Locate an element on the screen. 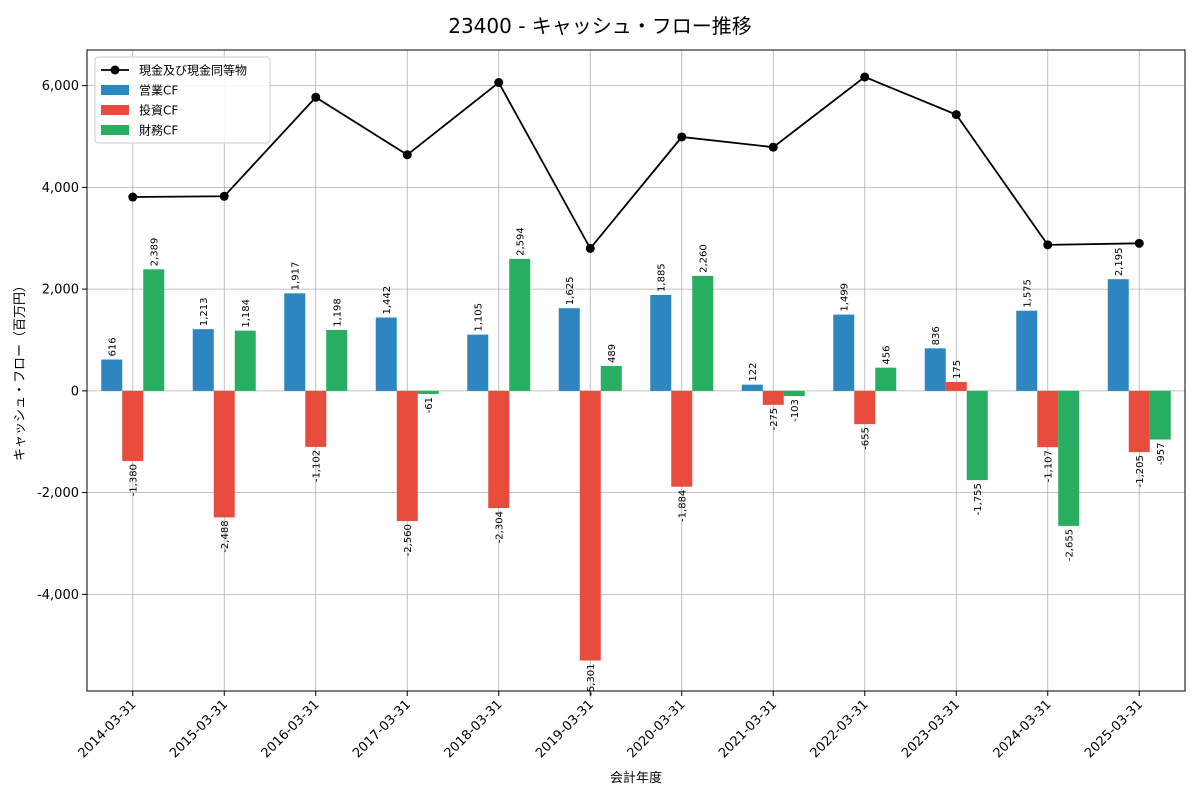  bar-value-label: 2,594 is located at coordinates (520, 241).